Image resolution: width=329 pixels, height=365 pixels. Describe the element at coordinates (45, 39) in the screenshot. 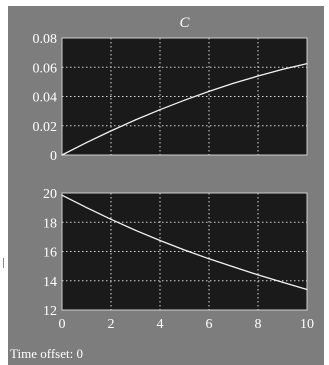

I see `y-tick-label: 0.08` at that location.